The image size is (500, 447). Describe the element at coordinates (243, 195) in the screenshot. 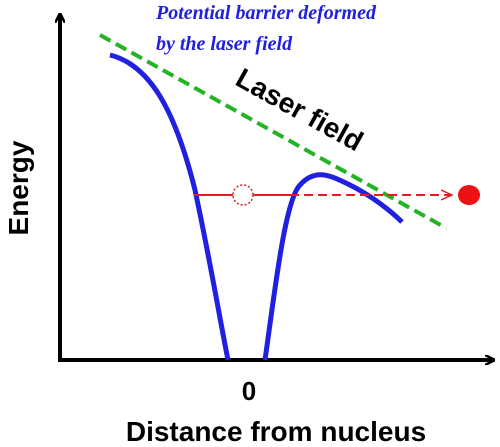

I see `bound-electron` at that location.